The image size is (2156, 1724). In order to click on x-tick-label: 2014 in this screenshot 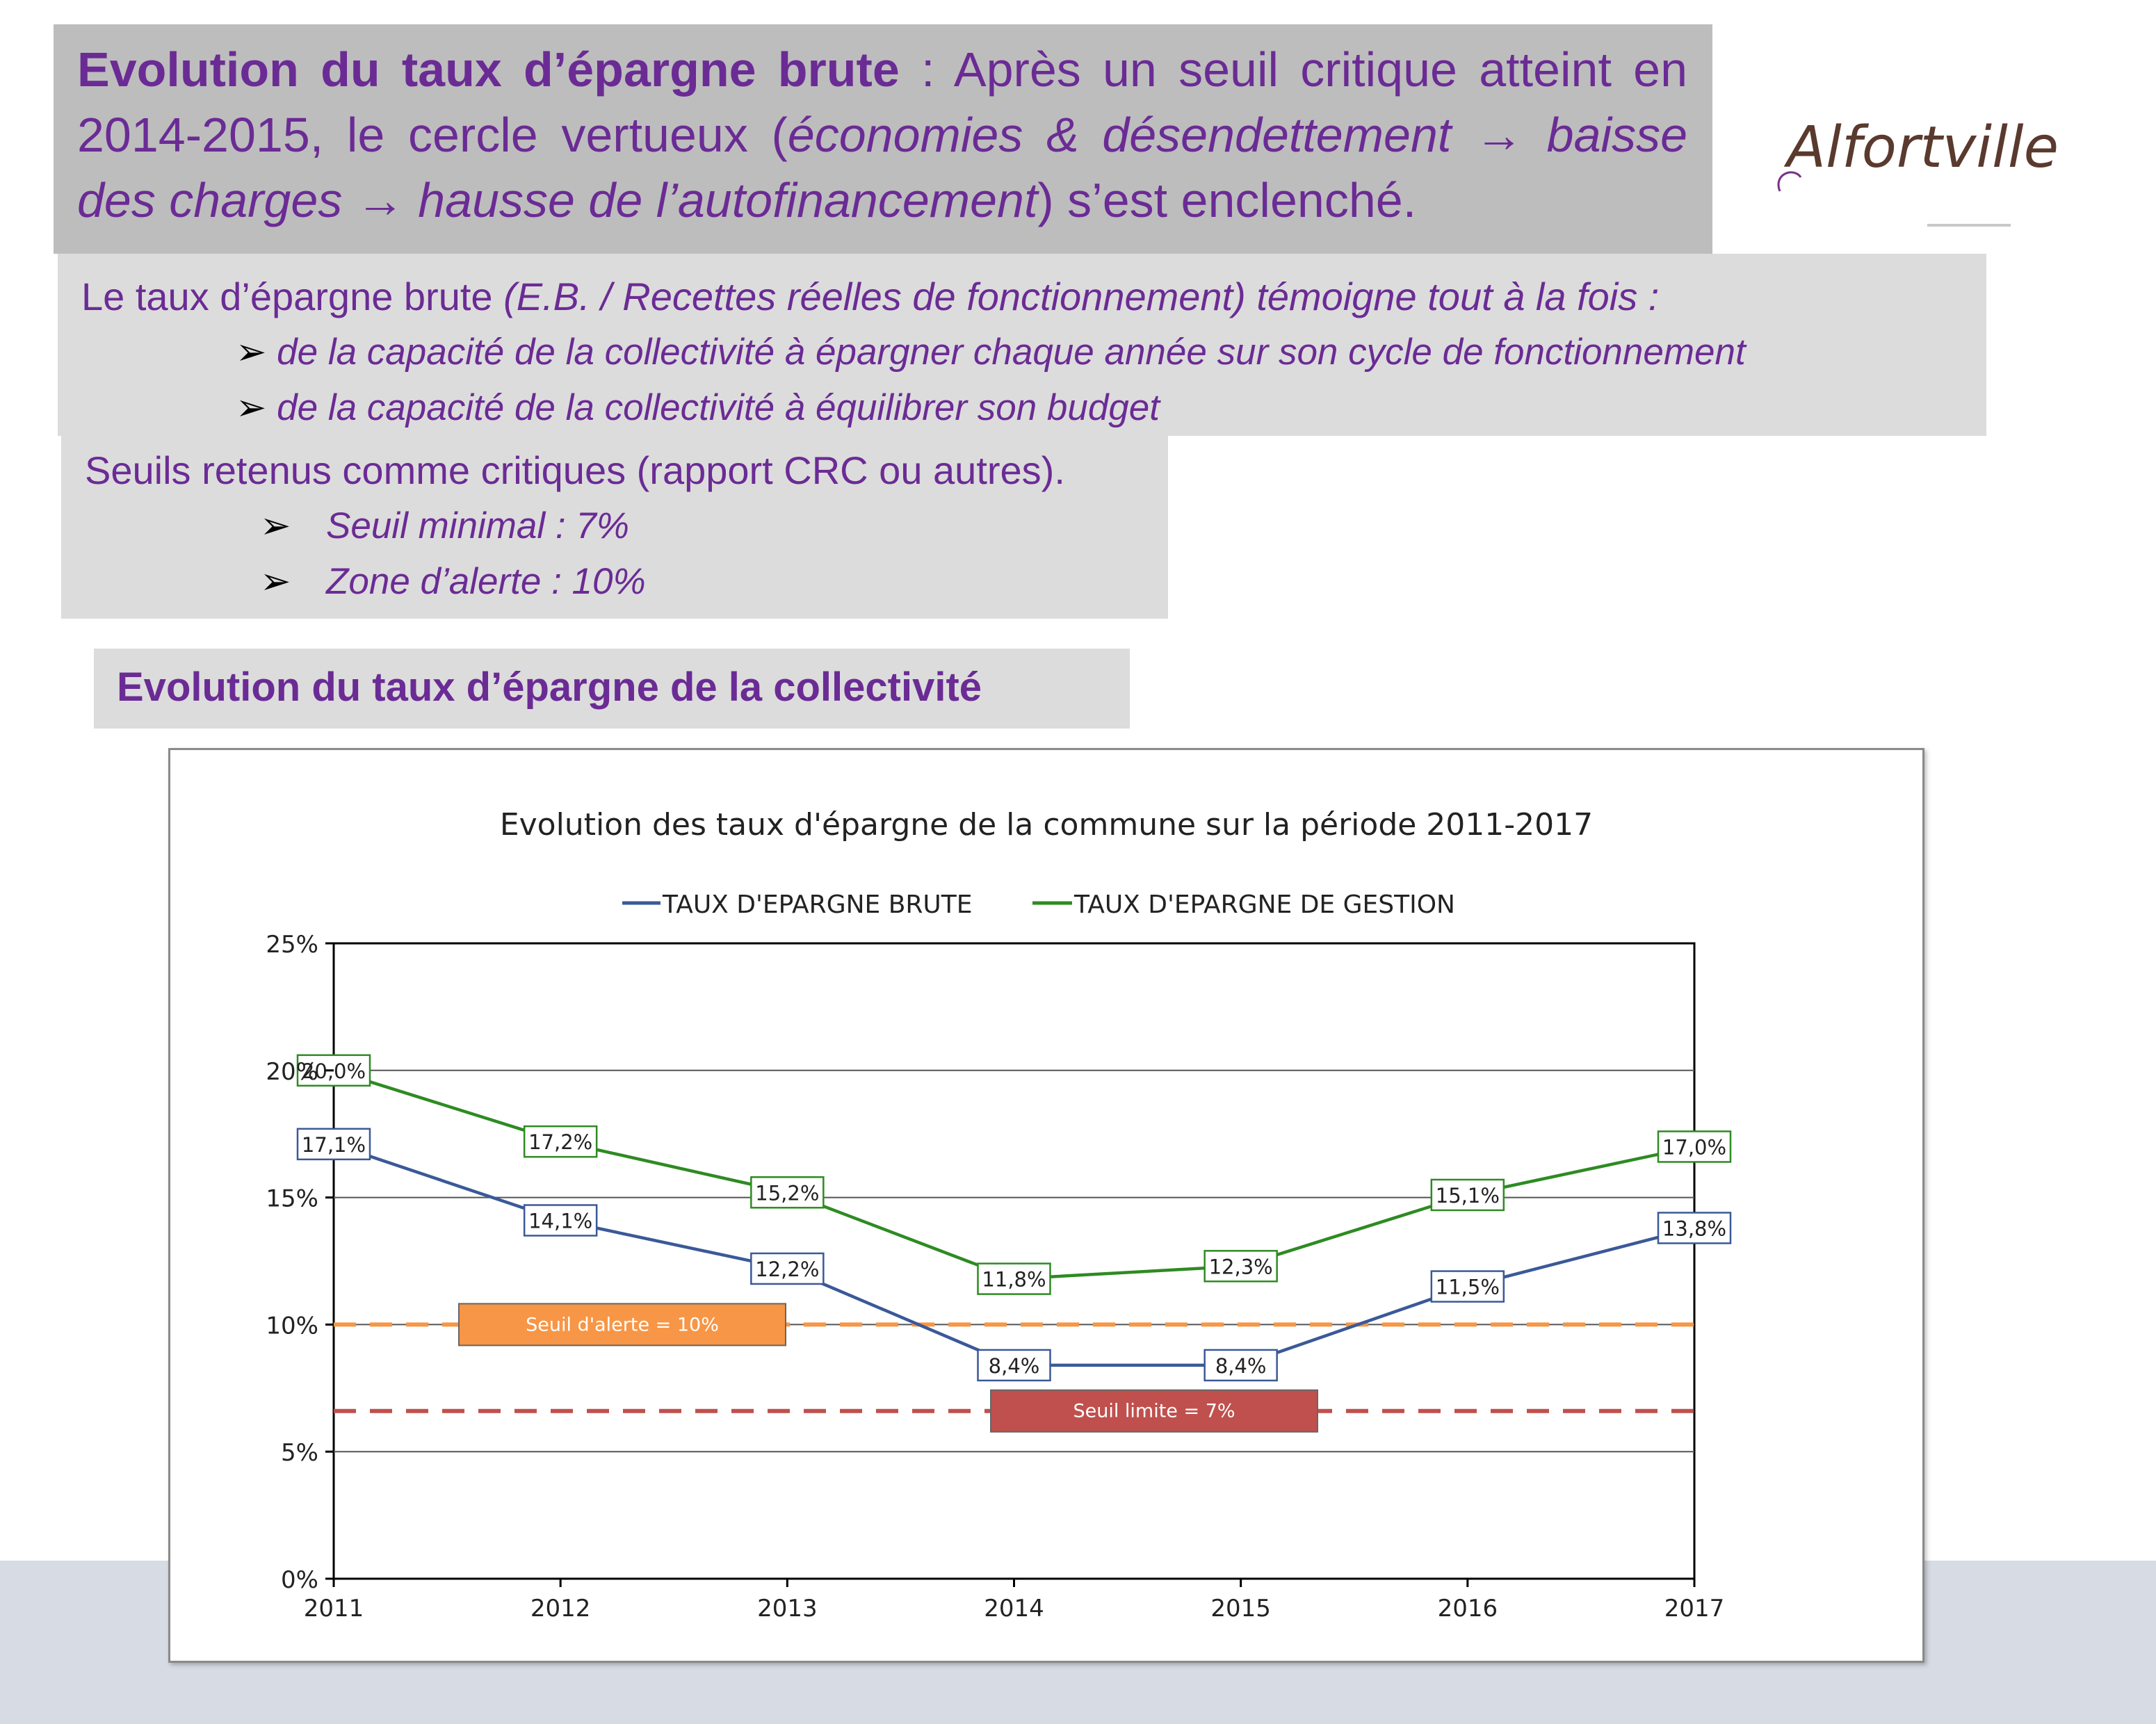, I will do `click(1014, 1609)`.